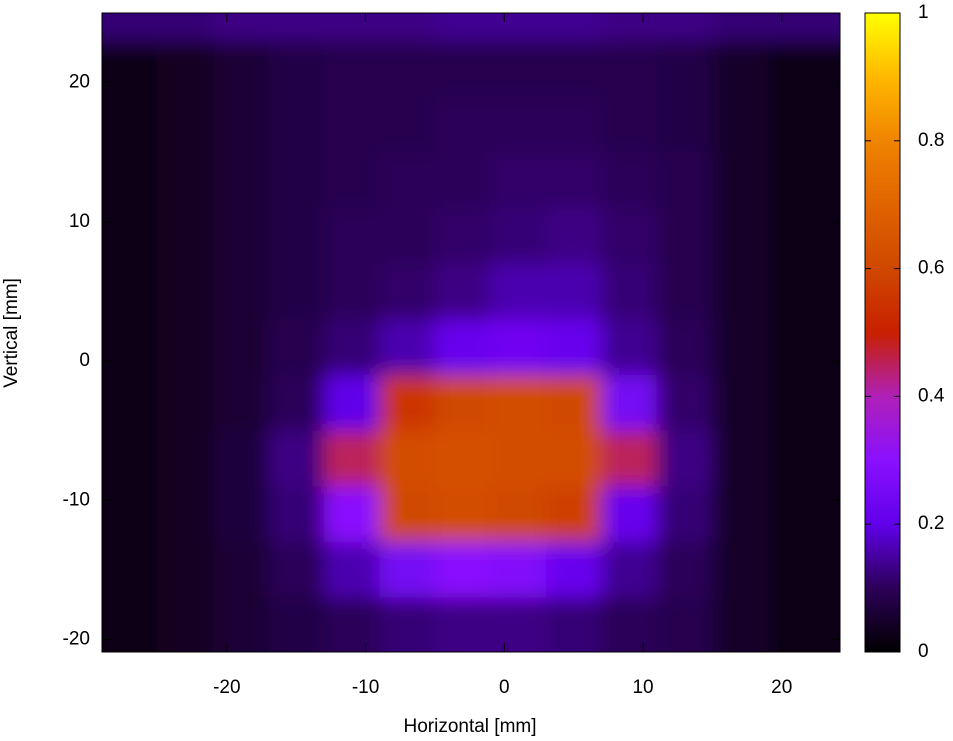  Describe the element at coordinates (931, 523) in the screenshot. I see `colorbar-tick-label: 0.2` at that location.